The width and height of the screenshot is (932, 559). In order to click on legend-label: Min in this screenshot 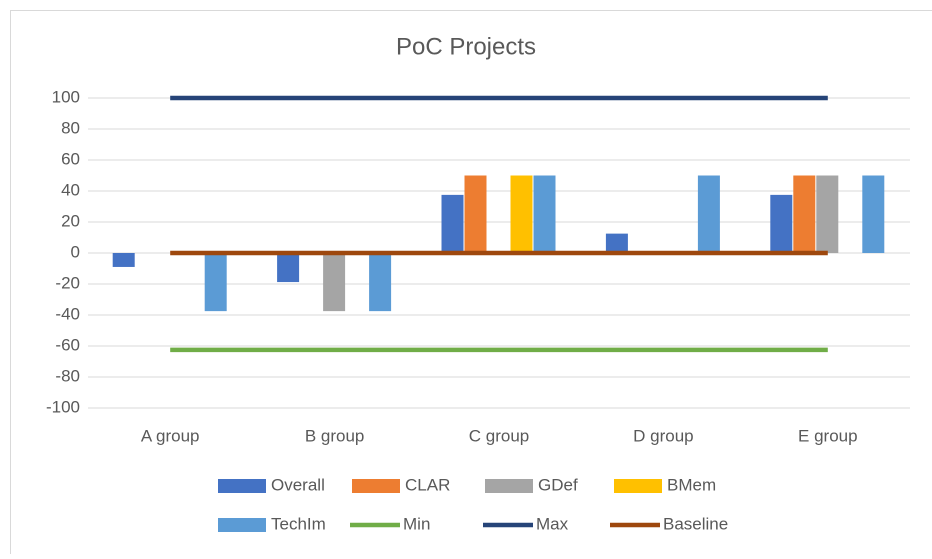, I will do `click(416, 523)`.